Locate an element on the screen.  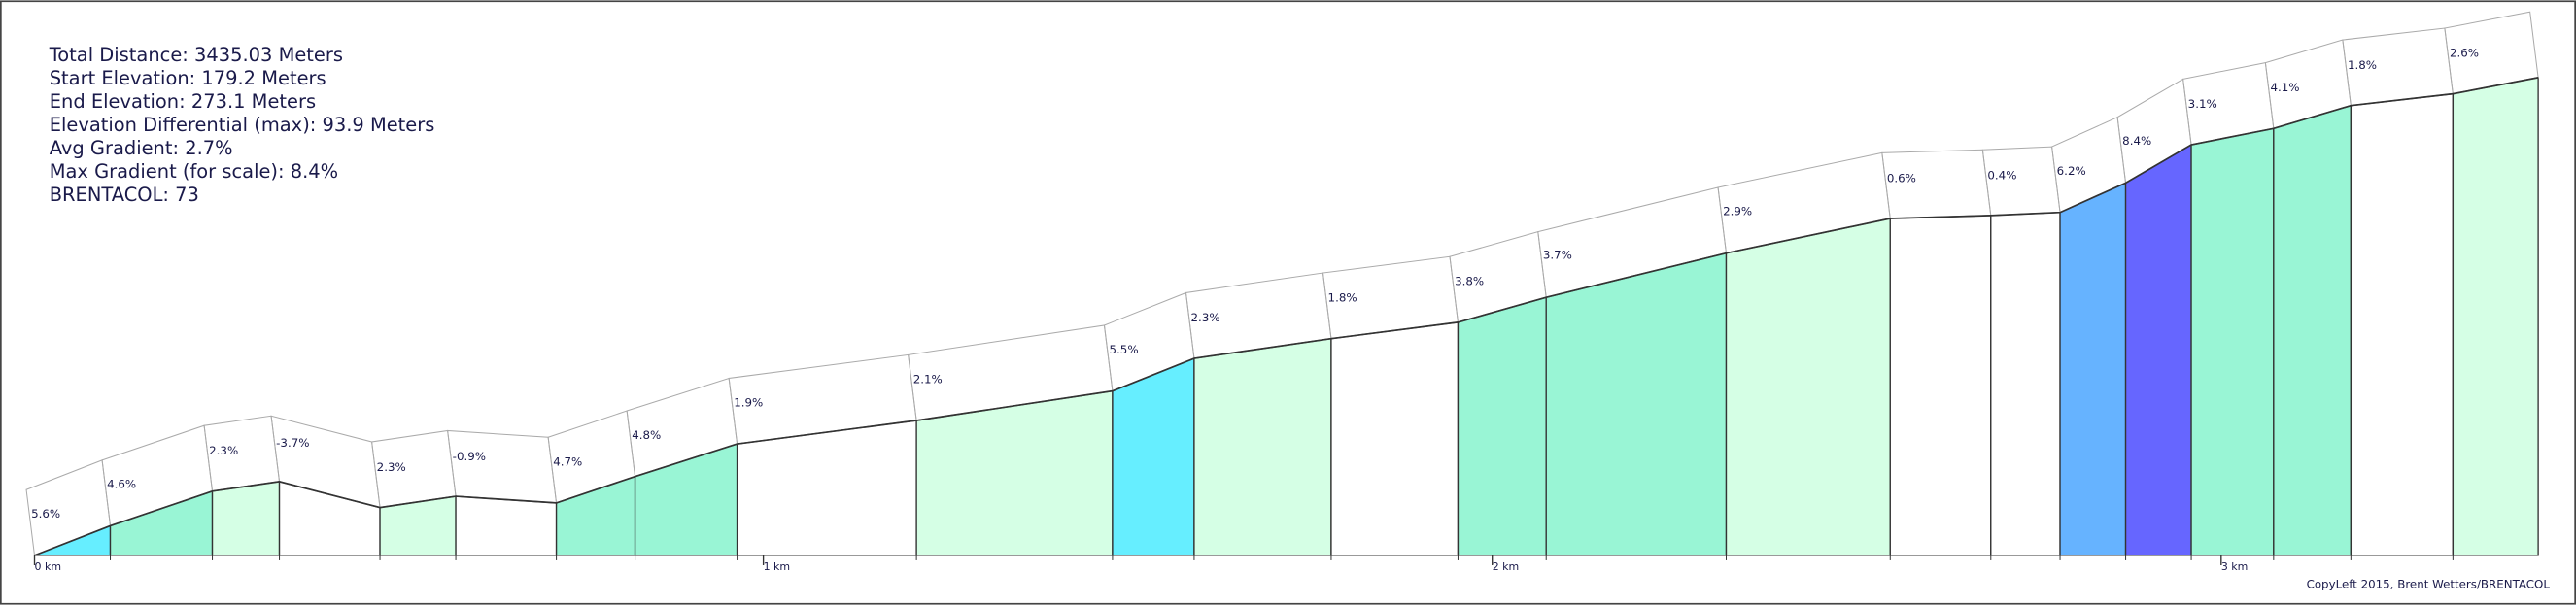
gradient-label: 2.1% is located at coordinates (928, 379).